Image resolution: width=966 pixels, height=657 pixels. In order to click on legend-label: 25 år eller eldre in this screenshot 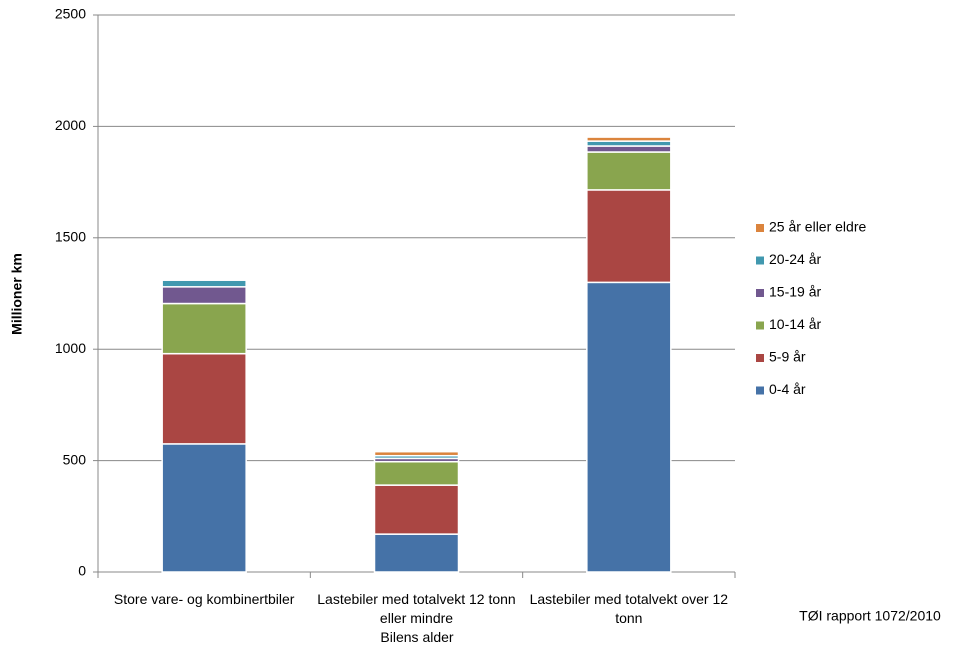, I will do `click(817, 227)`.